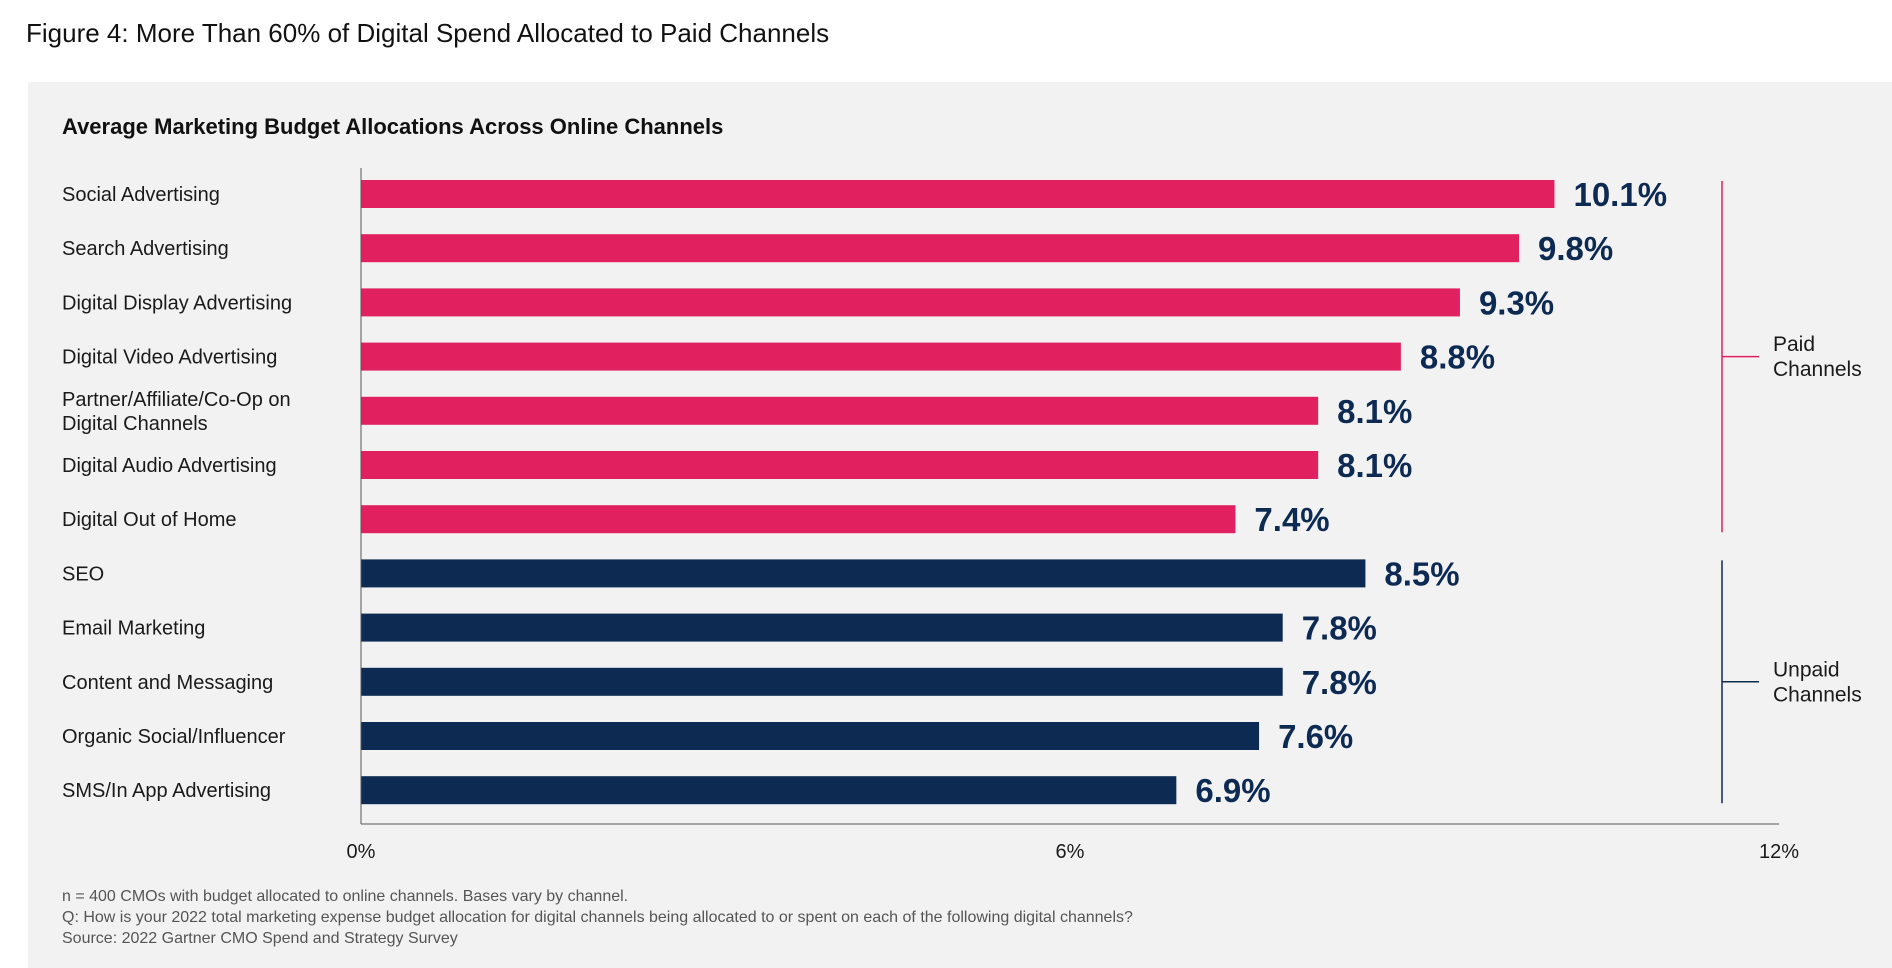 This screenshot has height=968, width=1892. Describe the element at coordinates (1779, 852) in the screenshot. I see `x-tick-label-3: 12%` at that location.